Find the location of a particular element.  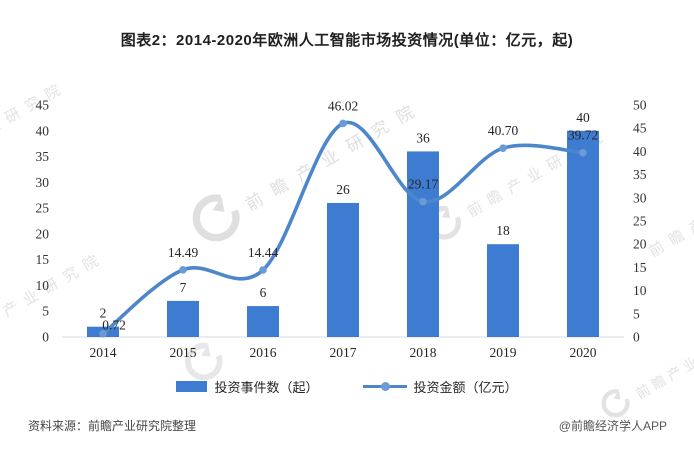

line-series-swatch is located at coordinates (384, 386).